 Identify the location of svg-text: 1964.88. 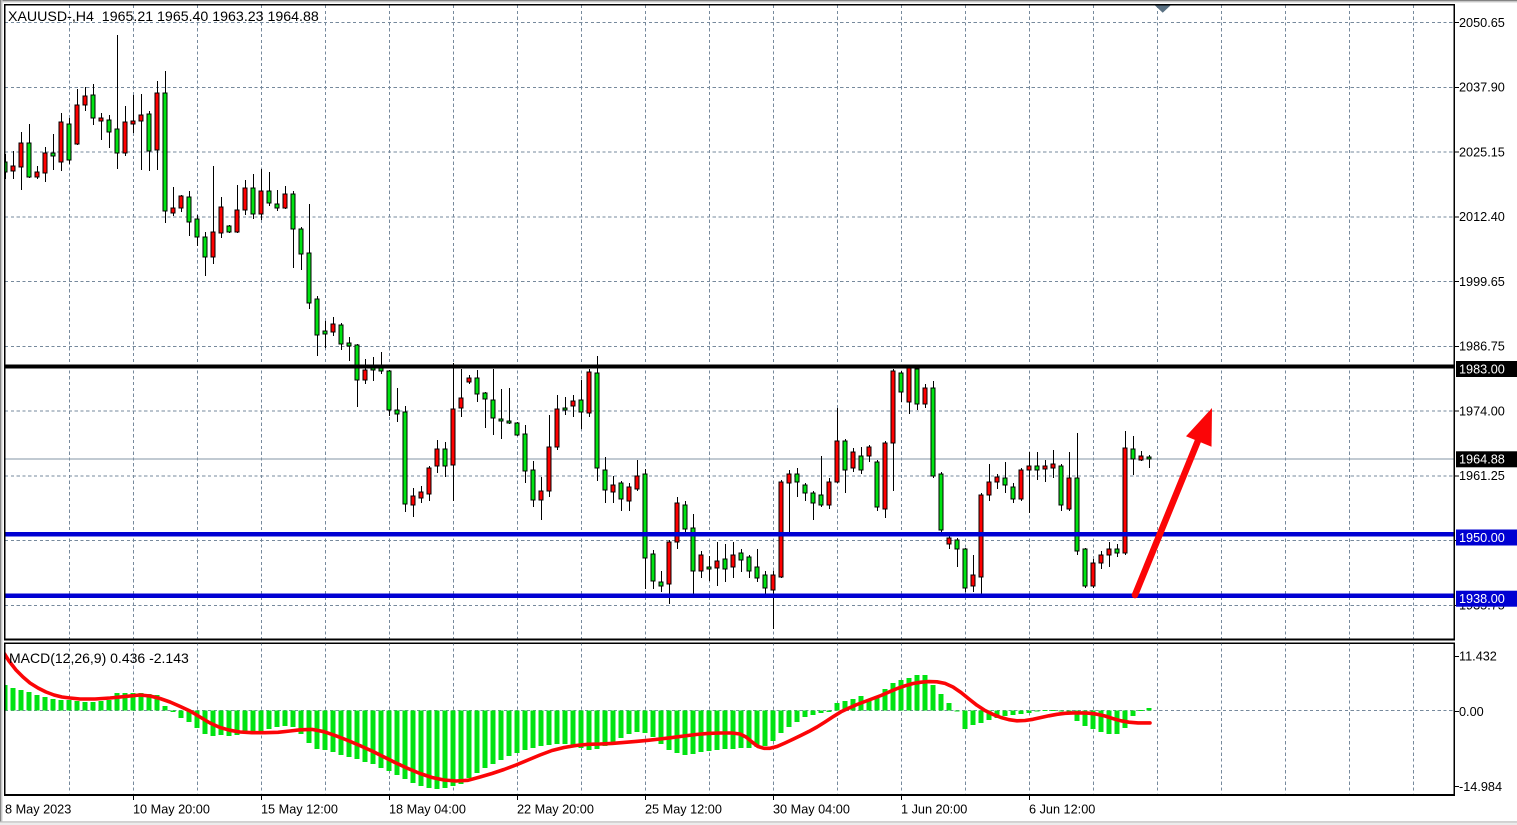
(1482, 460).